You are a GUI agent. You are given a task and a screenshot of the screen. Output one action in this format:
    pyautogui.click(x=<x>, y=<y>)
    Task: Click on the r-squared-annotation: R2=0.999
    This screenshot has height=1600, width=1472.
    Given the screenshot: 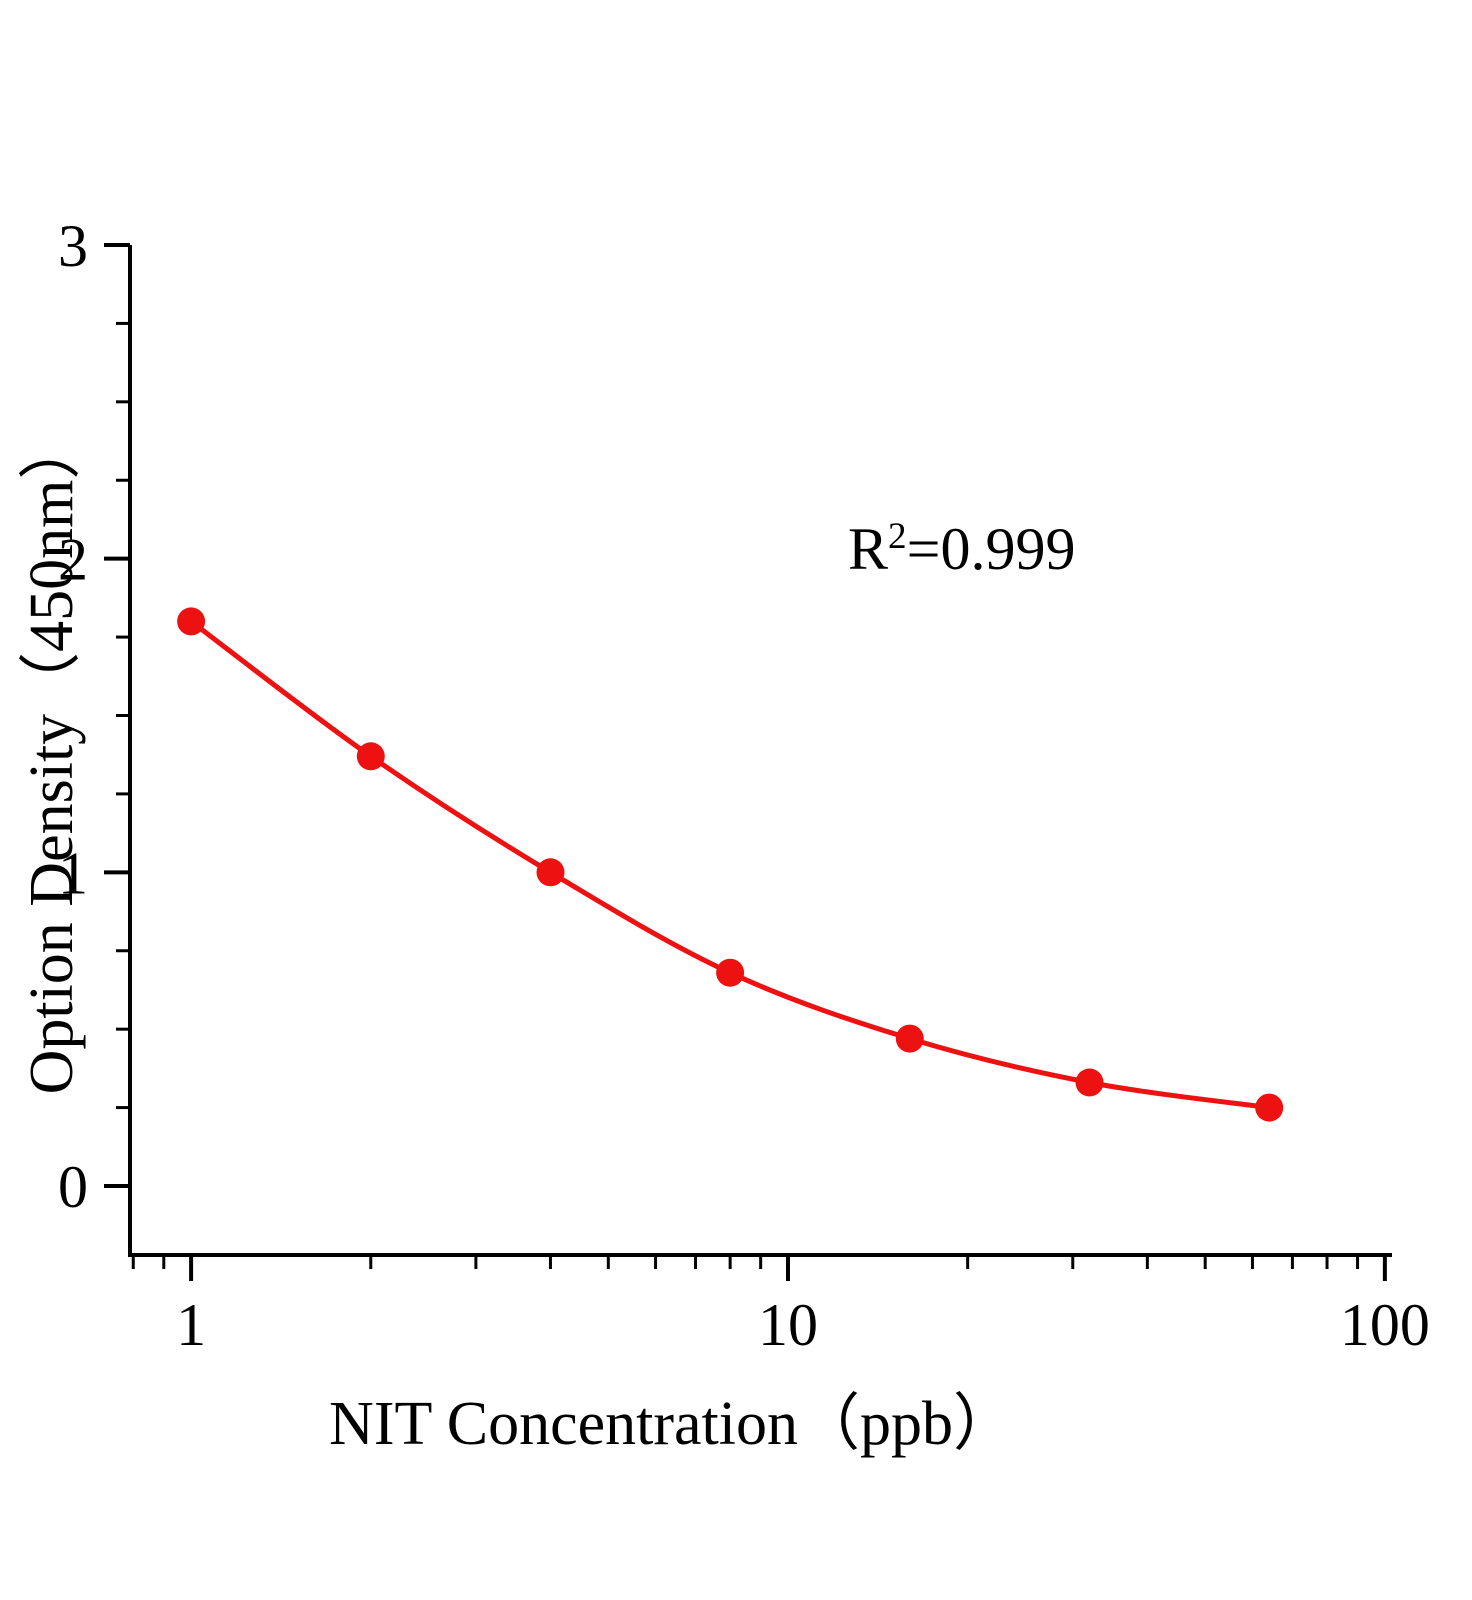 What is the action you would take?
    pyautogui.click(x=961, y=549)
    